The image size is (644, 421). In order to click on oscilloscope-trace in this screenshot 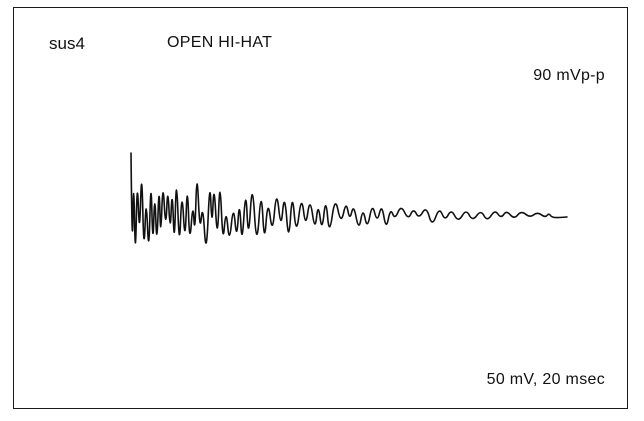, I will do `click(349, 198)`.